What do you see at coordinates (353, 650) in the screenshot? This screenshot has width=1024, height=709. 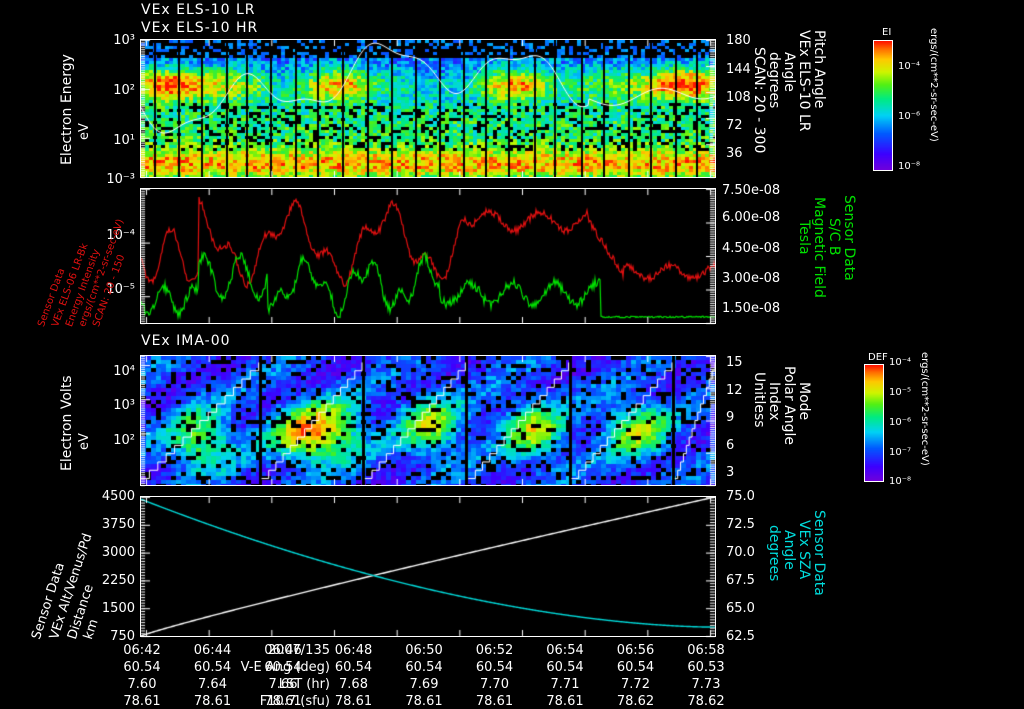 I see `table-cell: 06:48` at bounding box center [353, 650].